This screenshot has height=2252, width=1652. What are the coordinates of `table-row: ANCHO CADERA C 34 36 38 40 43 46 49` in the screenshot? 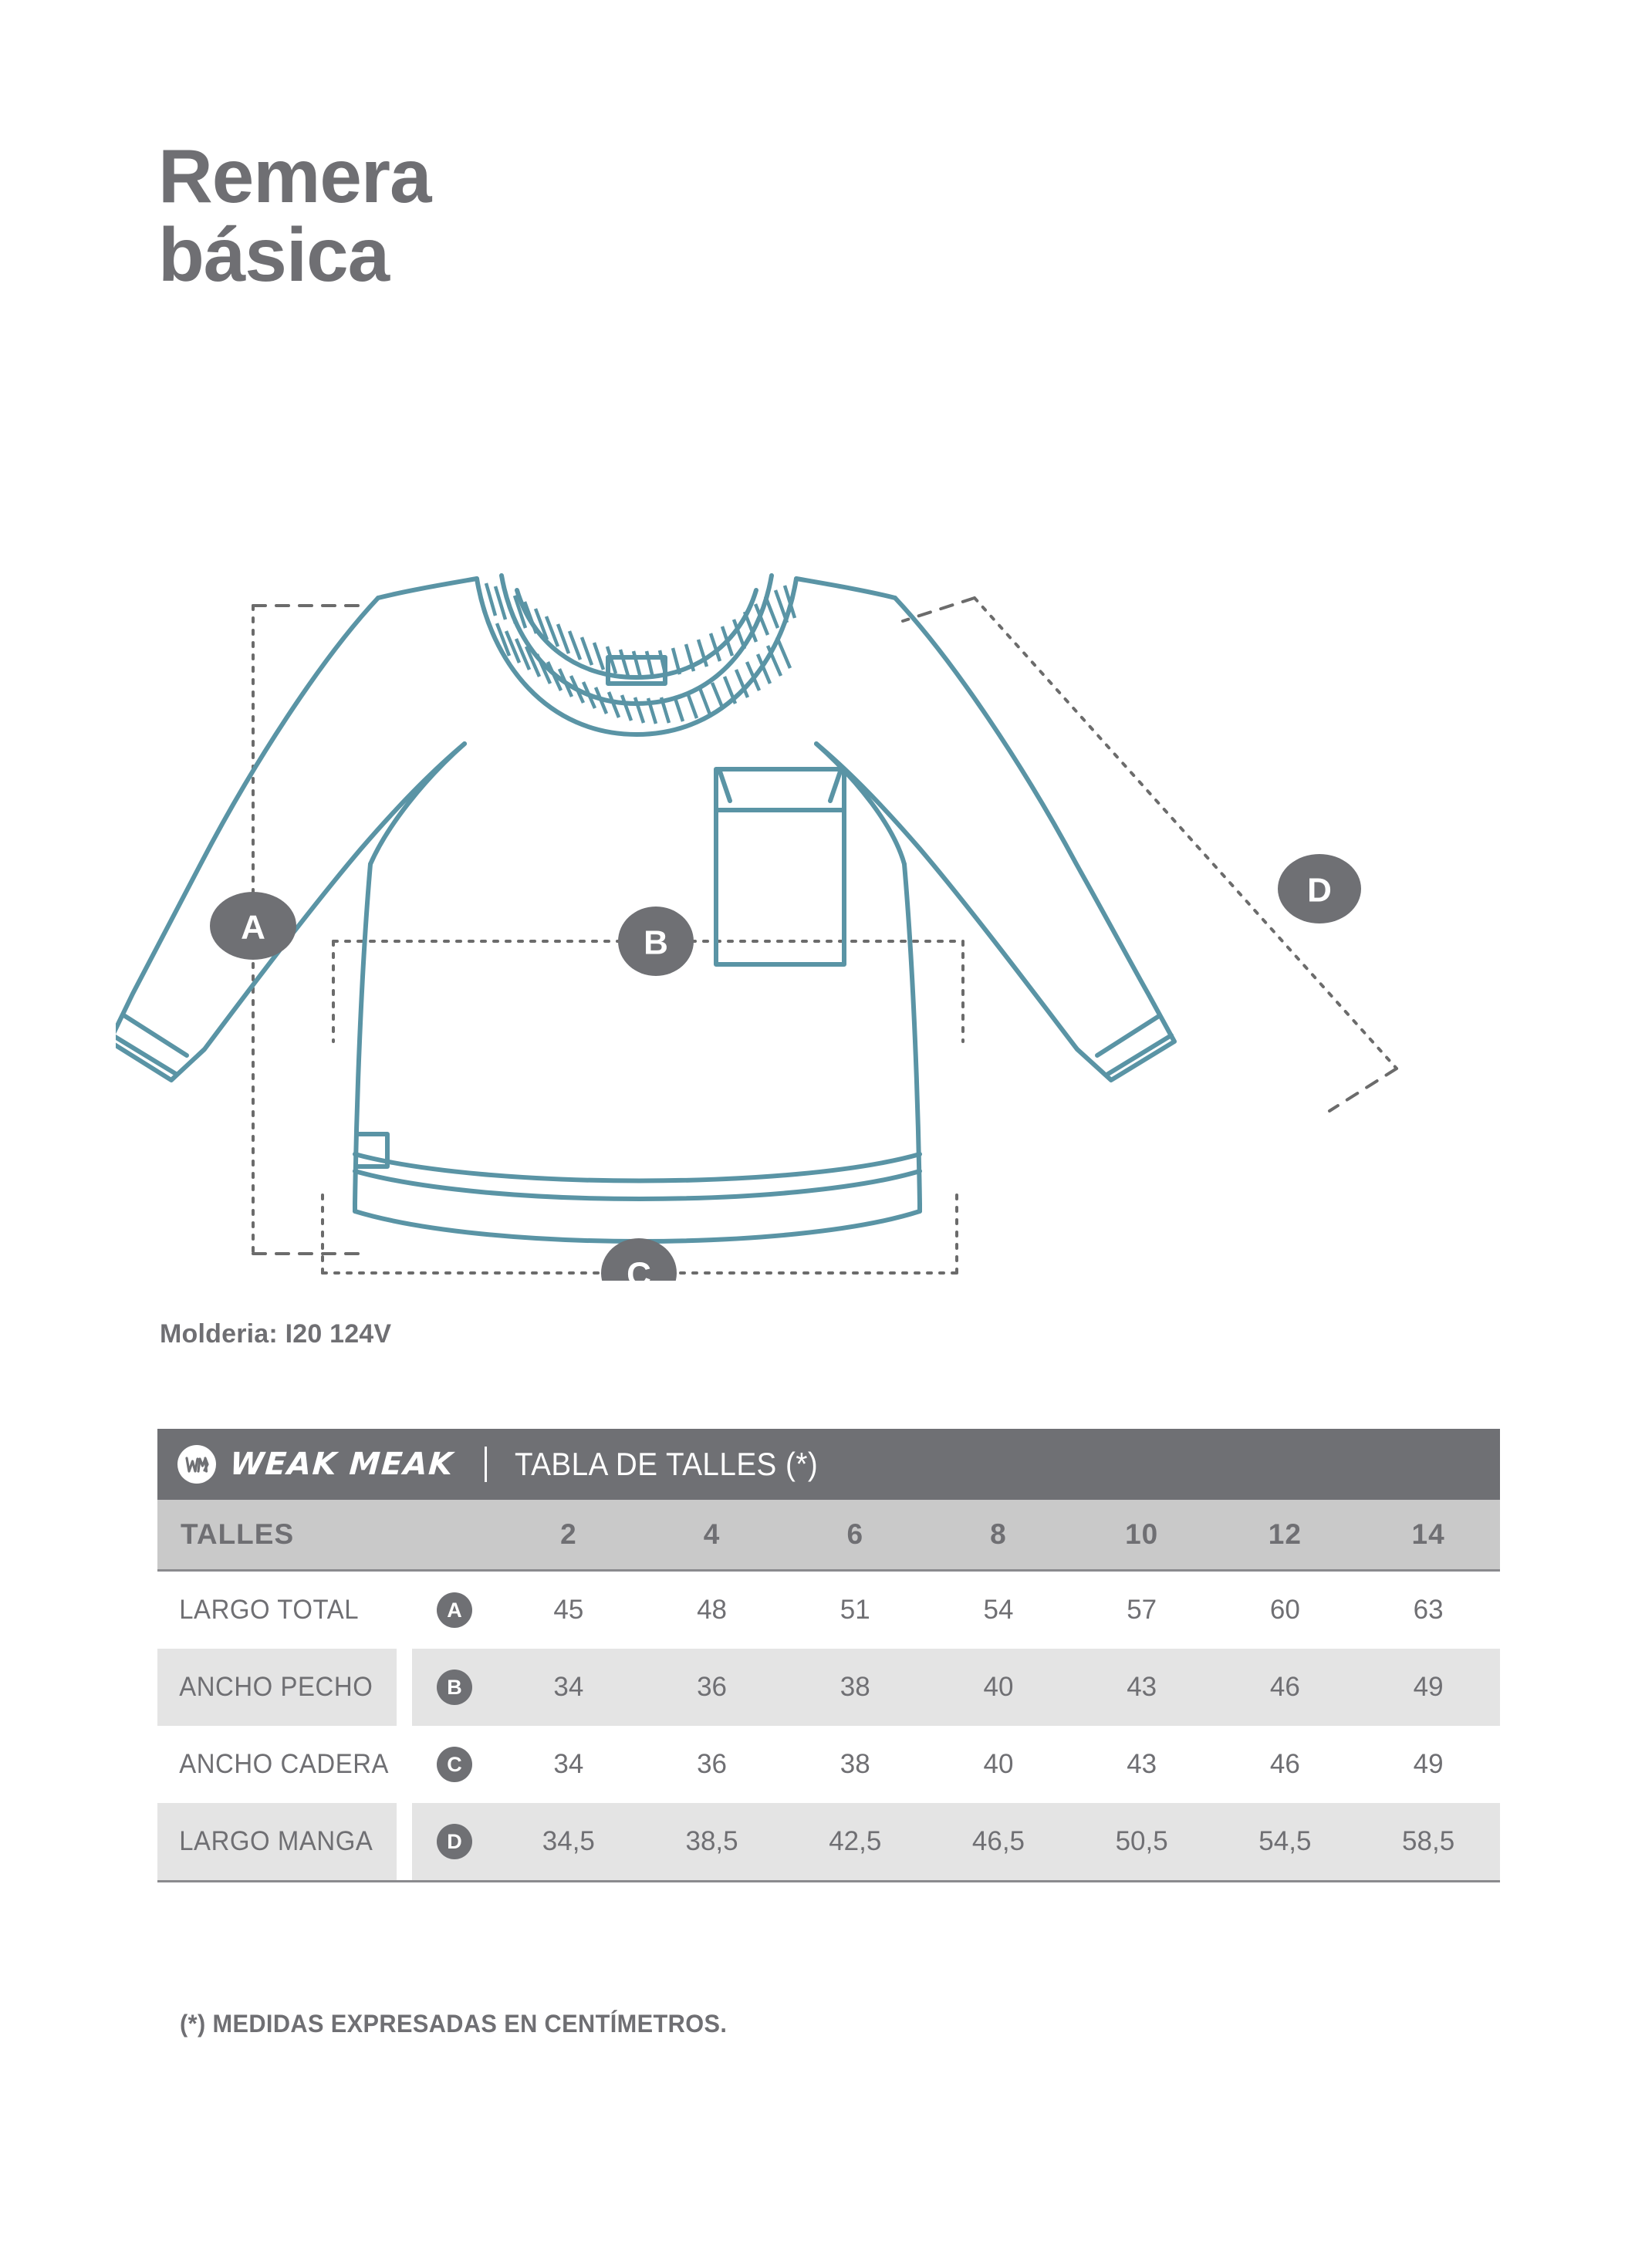 It's located at (828, 1765).